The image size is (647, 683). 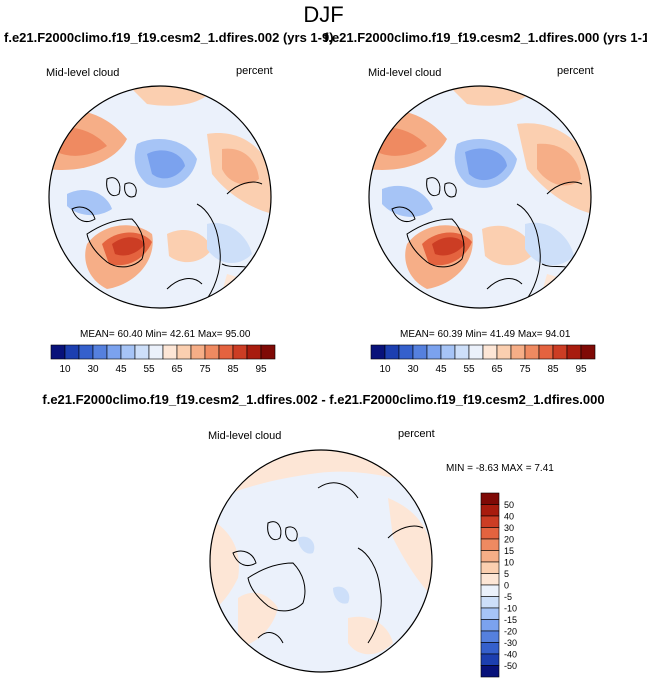 What do you see at coordinates (441, 369) in the screenshot?
I see `right-colorbar-tick-label: 45` at bounding box center [441, 369].